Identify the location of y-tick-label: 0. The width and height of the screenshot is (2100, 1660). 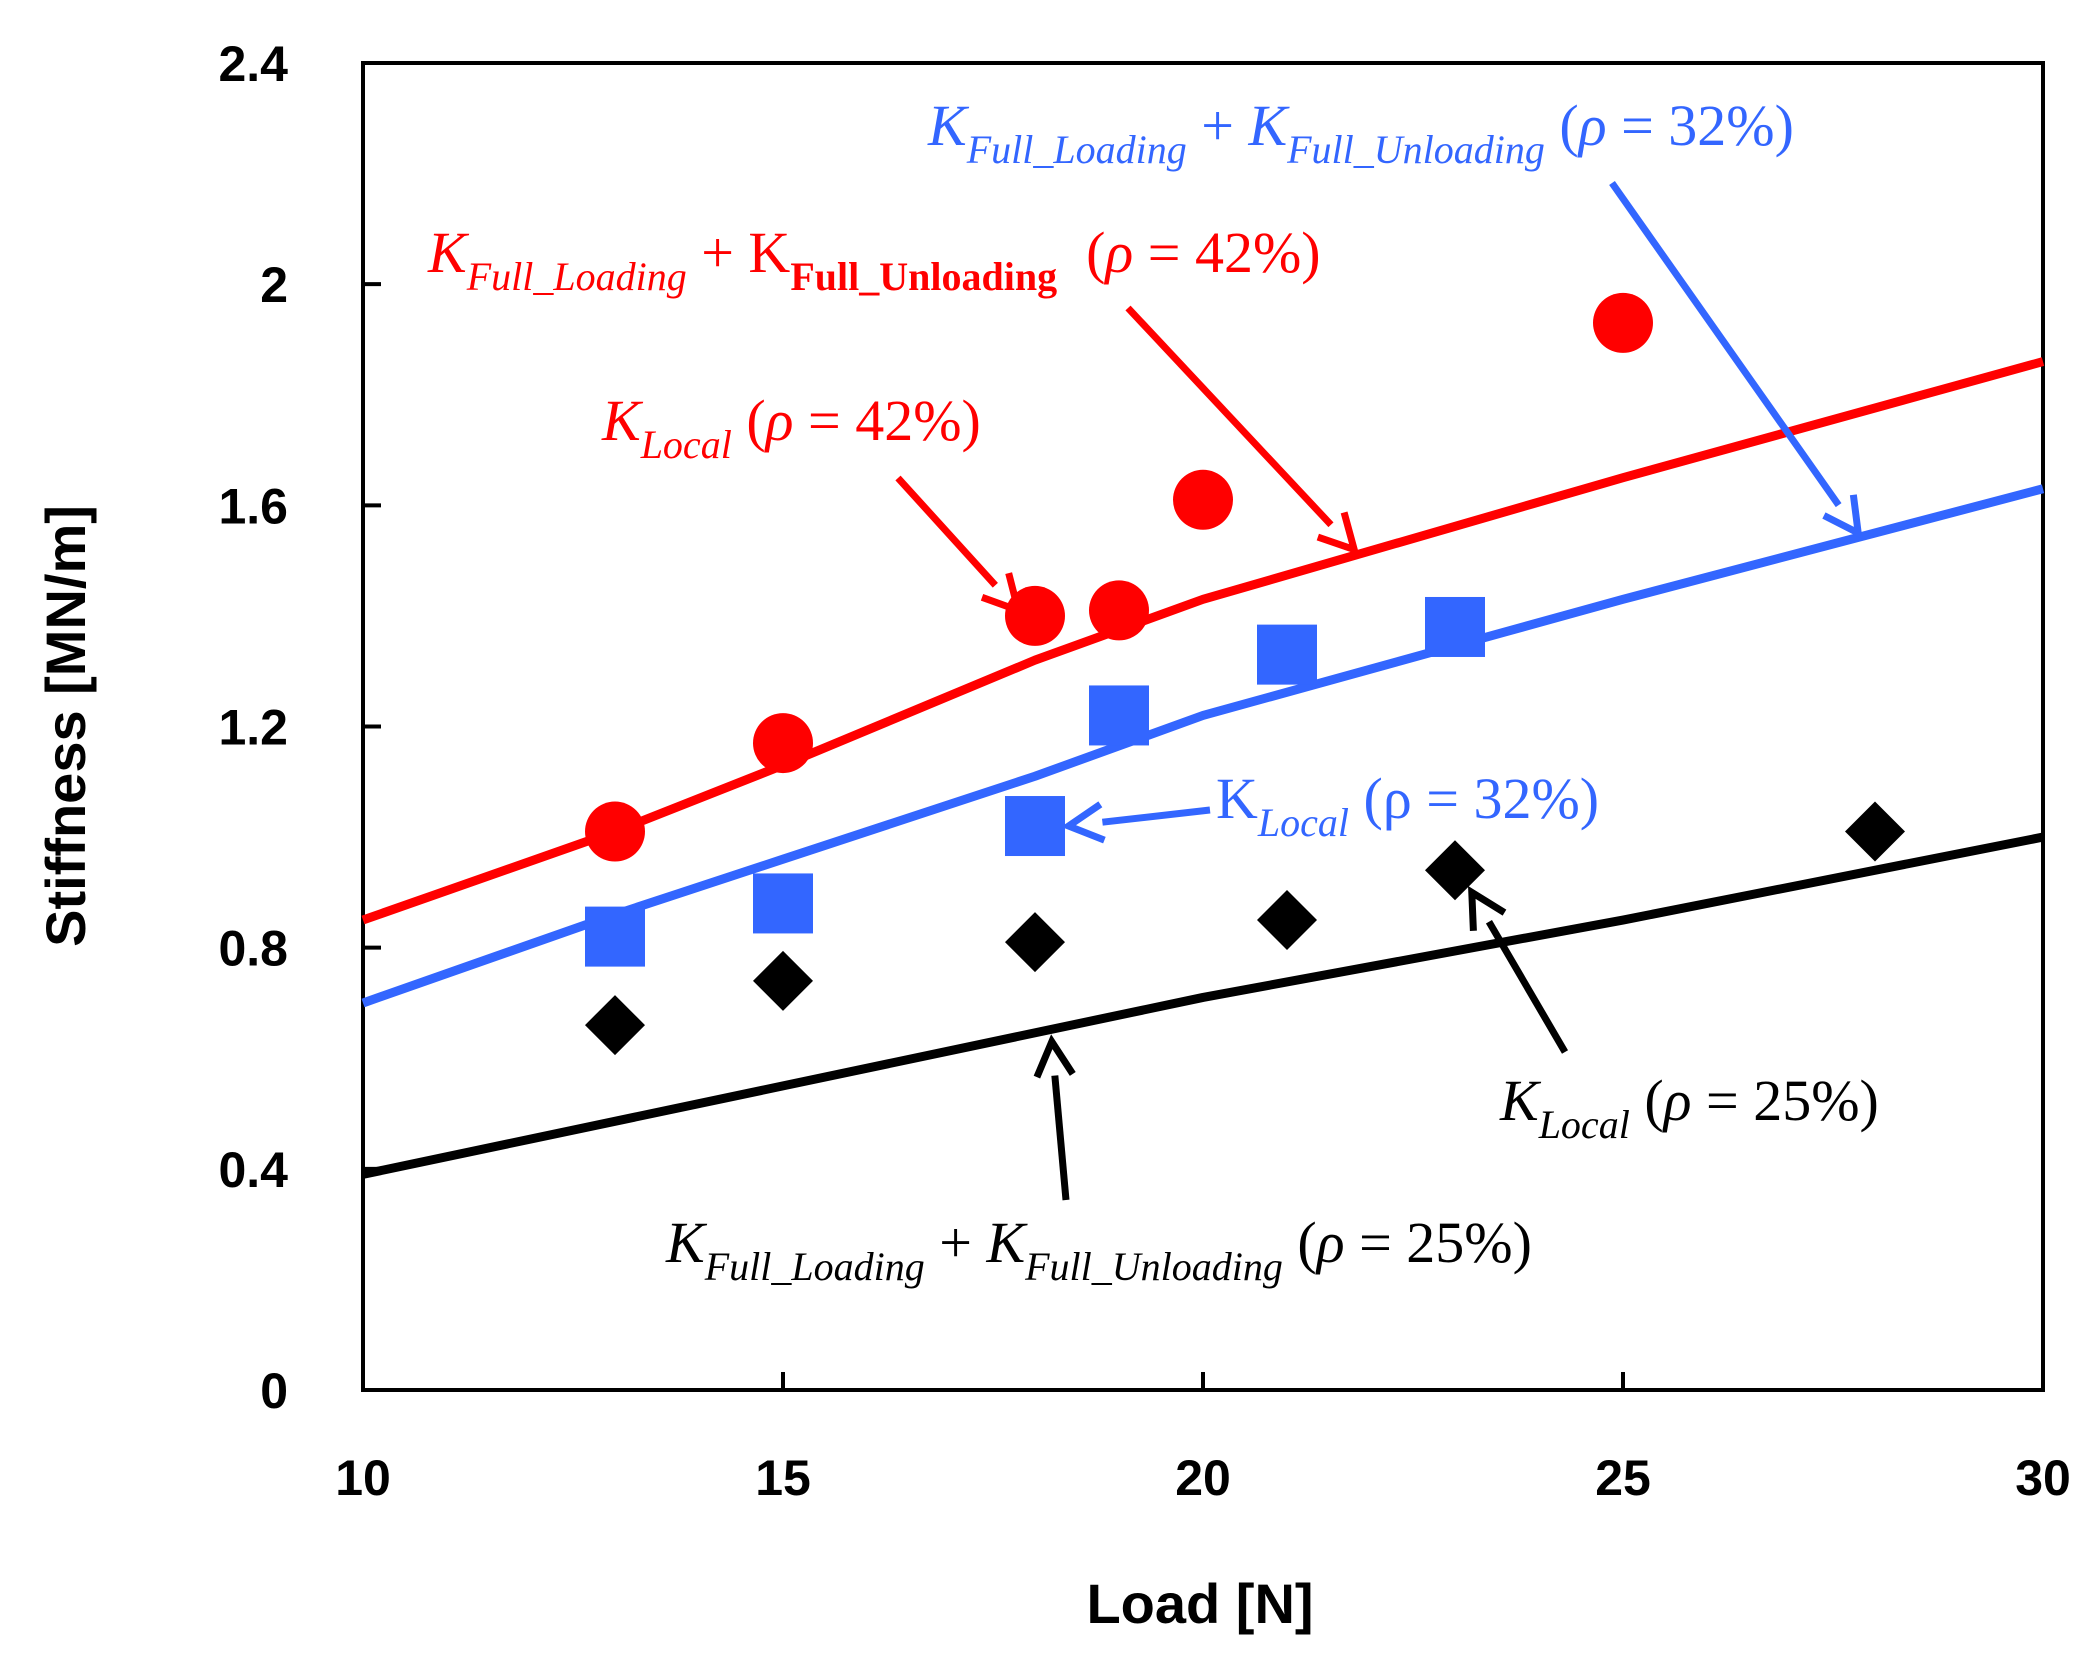
(274, 1391).